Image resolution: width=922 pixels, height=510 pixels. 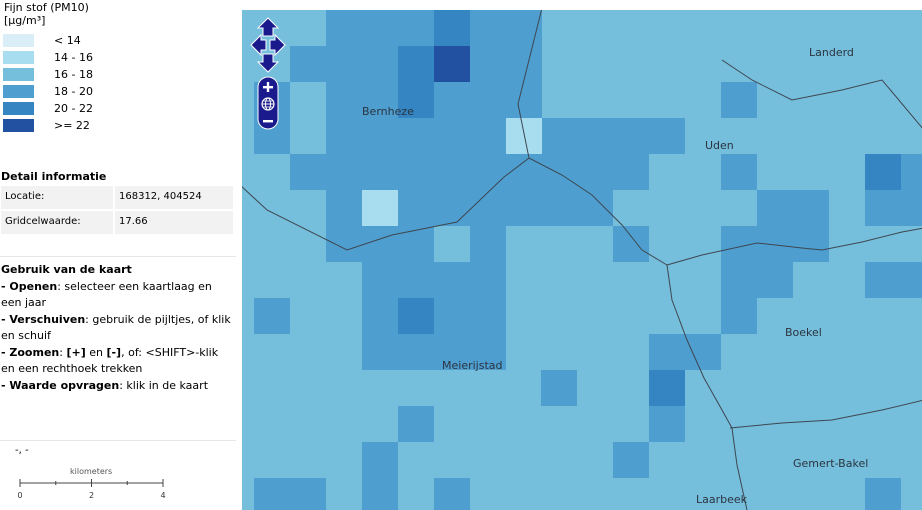 What do you see at coordinates (268, 87) in the screenshot?
I see `zoom-in-button` at bounding box center [268, 87].